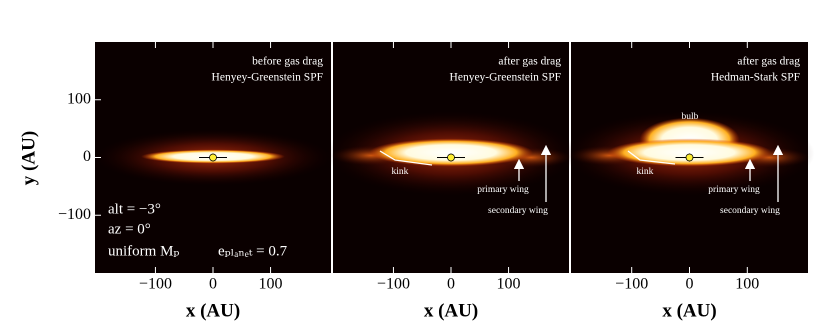 The height and width of the screenshot is (327, 830). Describe the element at coordinates (134, 209) in the screenshot. I see `annotation: alt = −3°` at that location.